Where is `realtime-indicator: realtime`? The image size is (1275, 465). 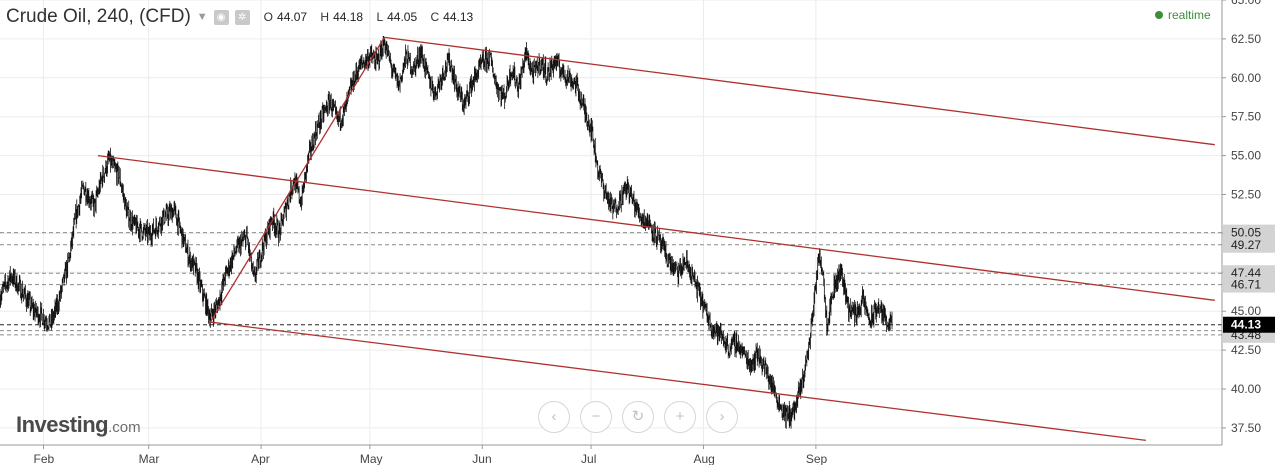
realtime-indicator: realtime is located at coordinates (1183, 15).